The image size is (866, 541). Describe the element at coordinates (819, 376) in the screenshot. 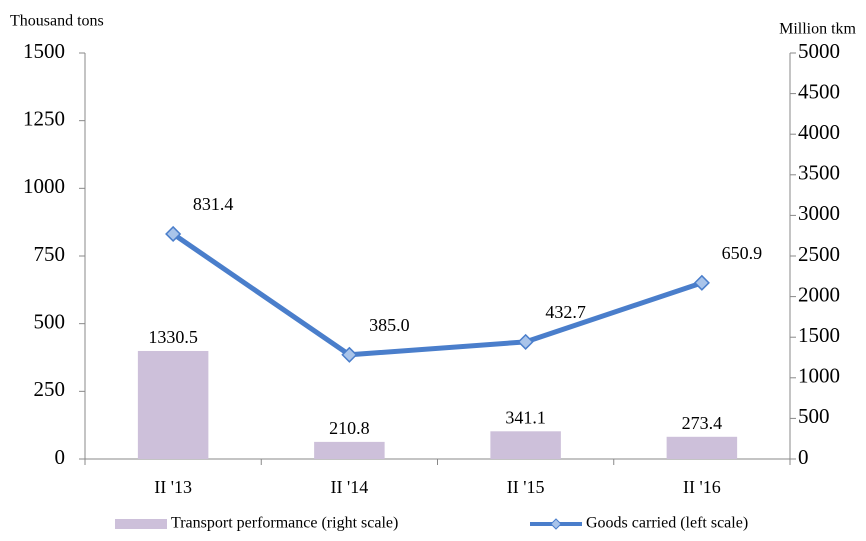

I see `y2-tick-label: 1000` at that location.